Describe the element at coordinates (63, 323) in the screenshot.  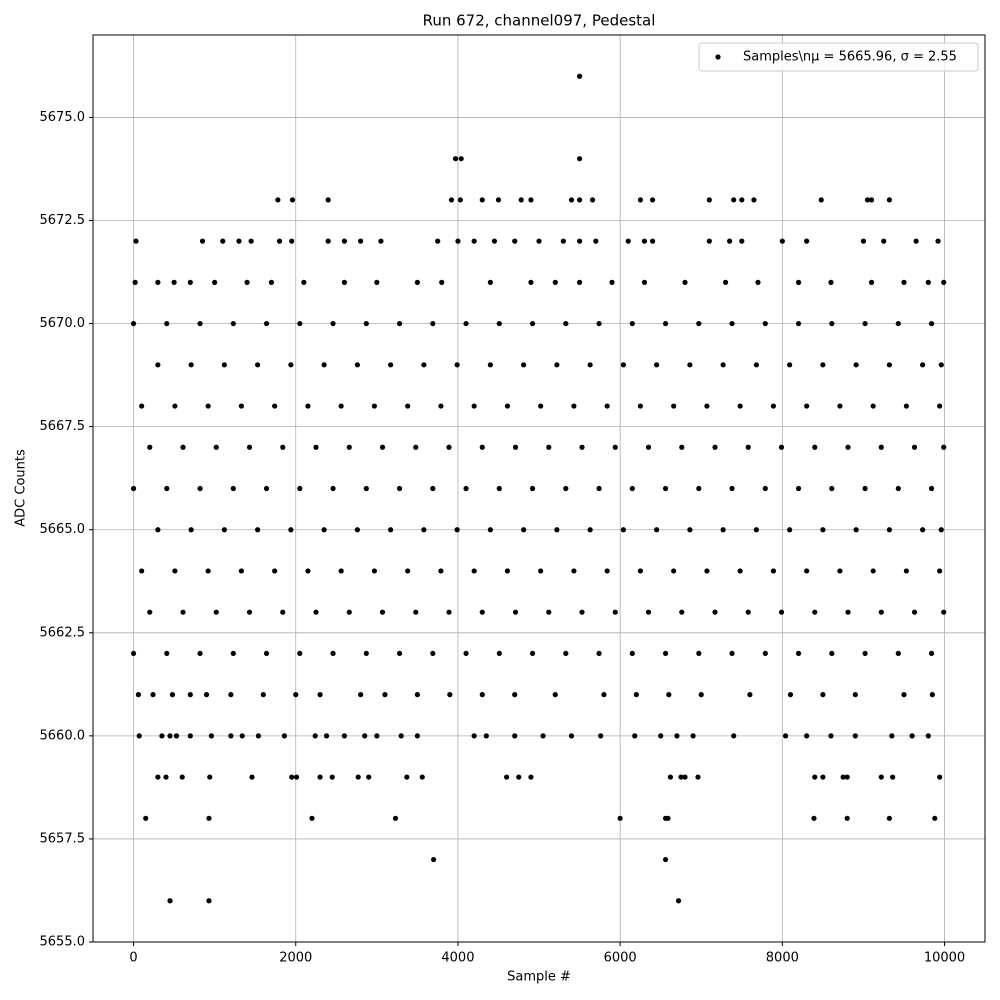
I see `y-tick-label: 5670.0` at that location.